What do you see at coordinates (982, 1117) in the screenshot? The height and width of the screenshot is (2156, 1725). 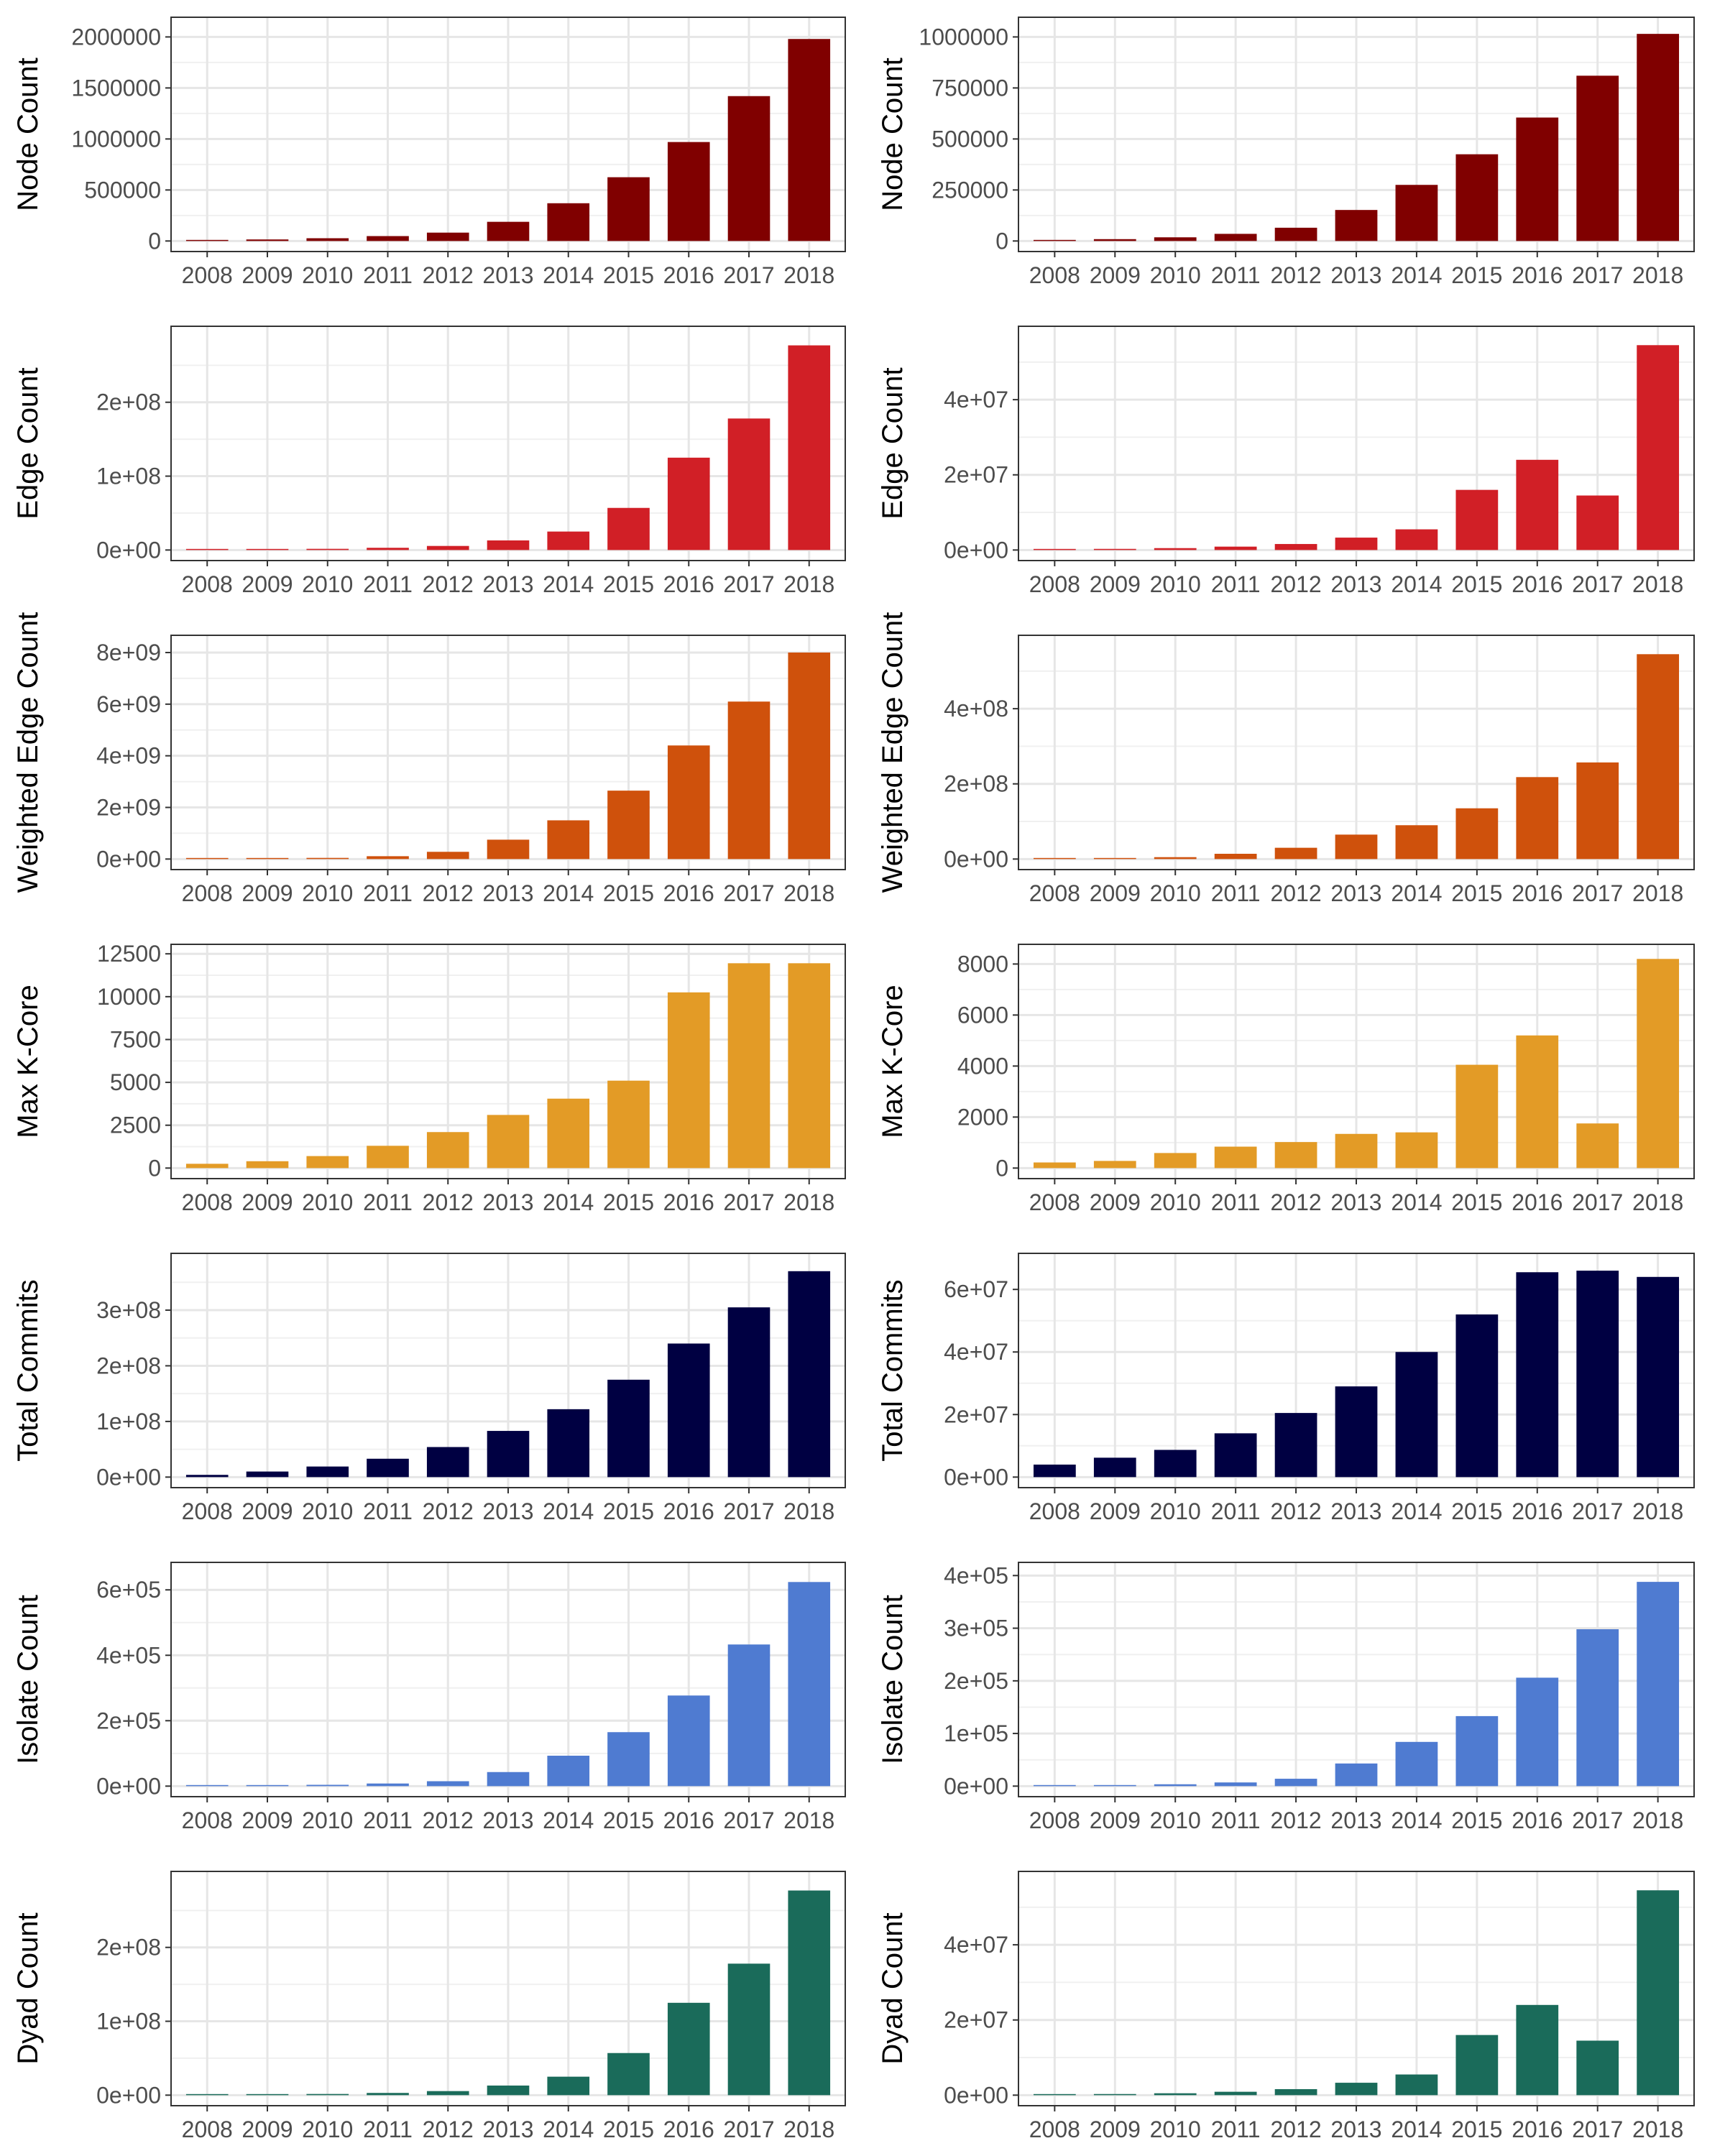 I see `y-tick-label: 2000` at bounding box center [982, 1117].